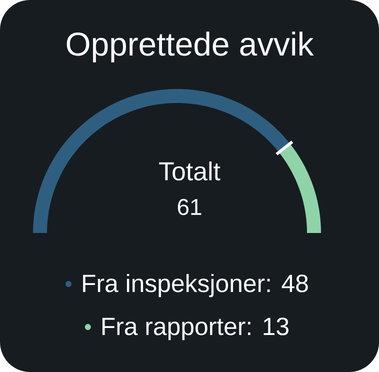  What do you see at coordinates (190, 207) in the screenshot?
I see `text: 61` at bounding box center [190, 207].